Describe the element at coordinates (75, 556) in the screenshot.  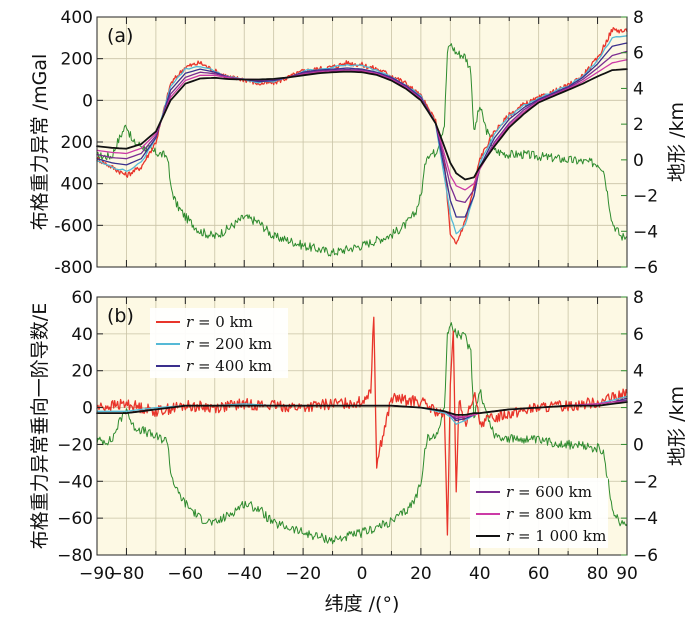
I see `y-tick-label: −80` at that location.